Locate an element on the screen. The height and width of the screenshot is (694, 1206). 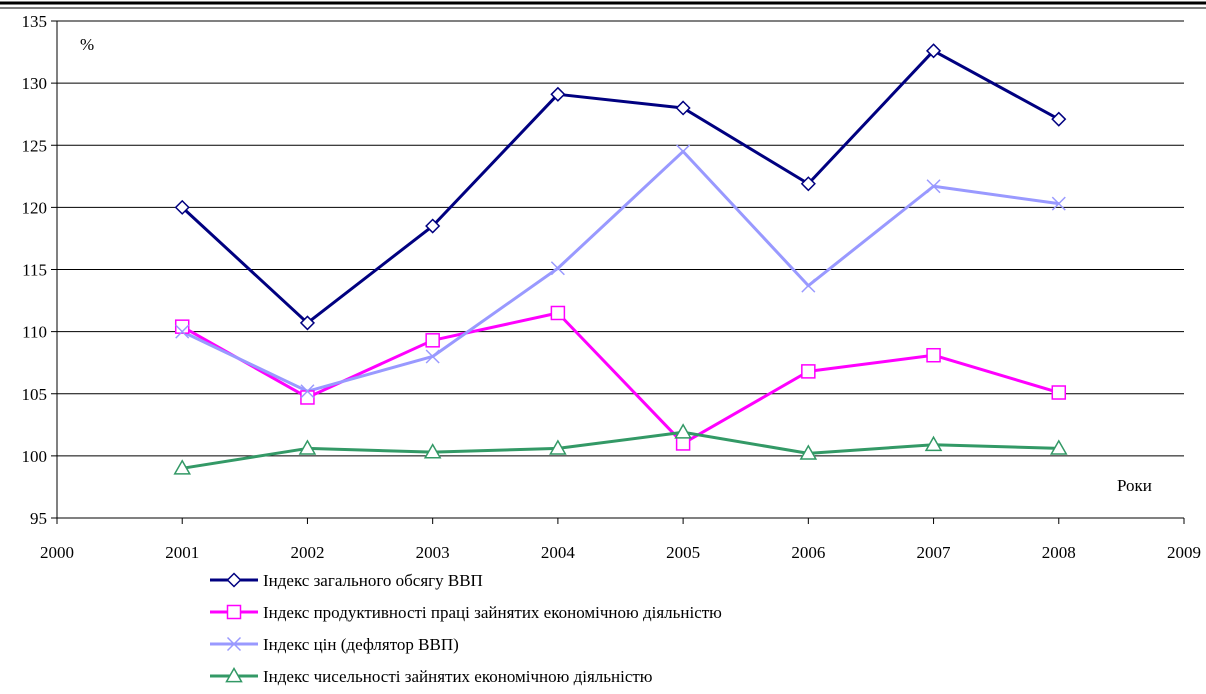
x-tick-label-2002: 2002 is located at coordinates (307, 552).